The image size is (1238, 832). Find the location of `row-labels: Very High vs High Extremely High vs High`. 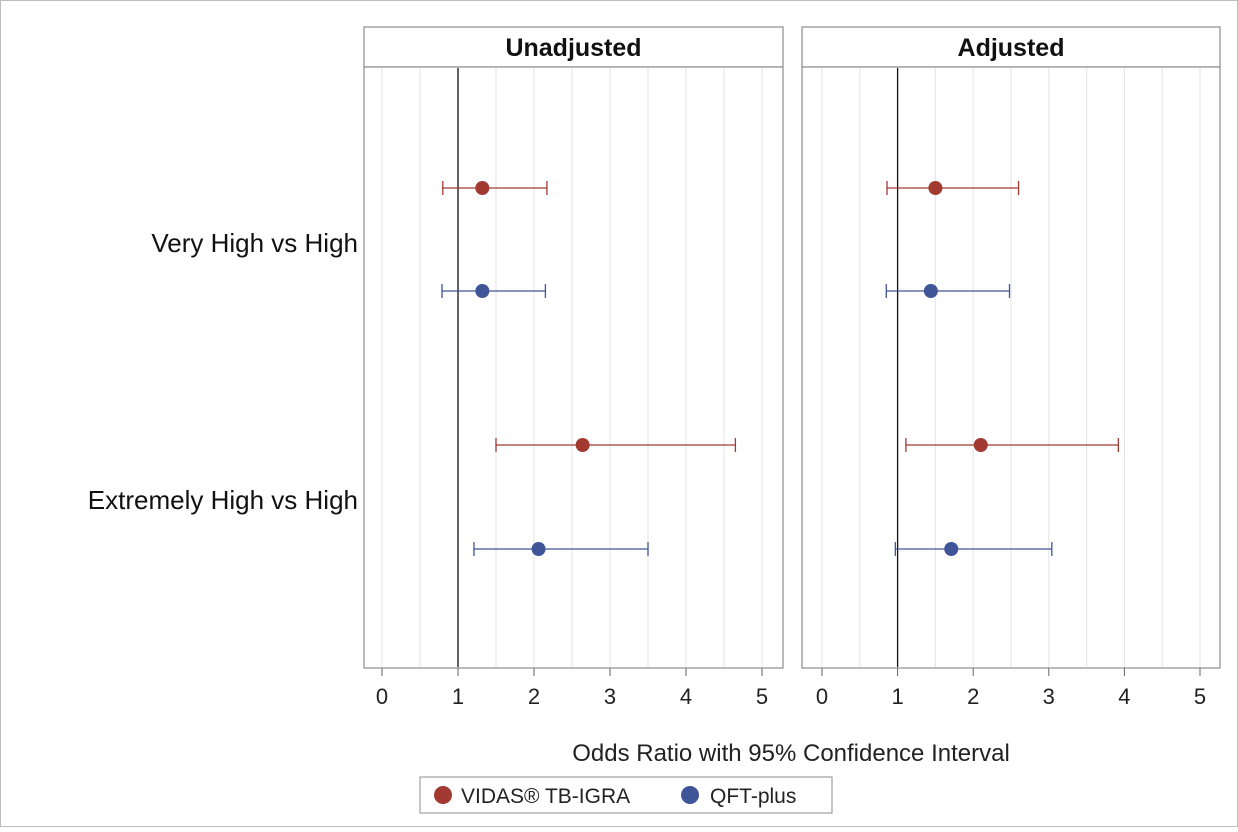

row-labels: Very High vs High Extremely High vs High is located at coordinates (223, 371).